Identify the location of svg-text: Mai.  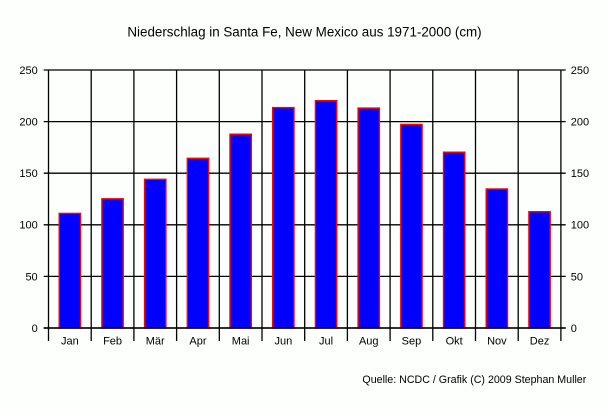
(241, 342).